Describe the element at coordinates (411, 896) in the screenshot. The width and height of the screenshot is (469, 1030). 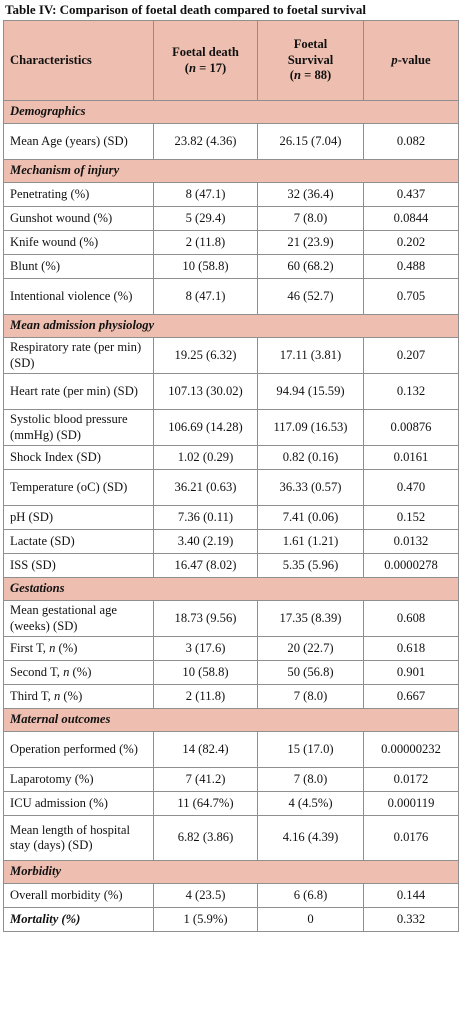
I see `p-value: 0.144` at that location.